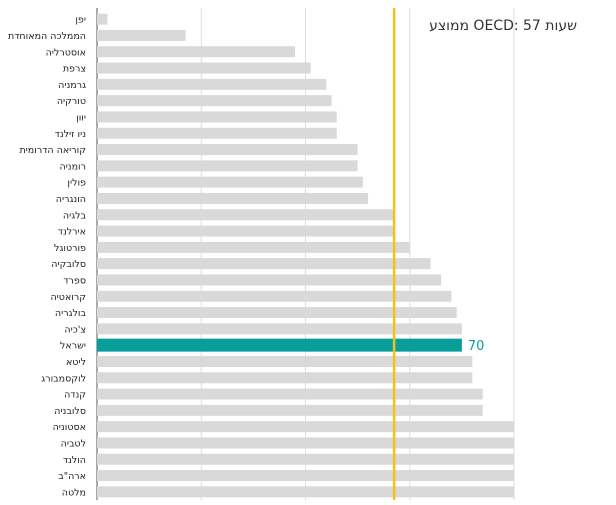  I want to click on category-label: סלובקיה, so click(68, 264).